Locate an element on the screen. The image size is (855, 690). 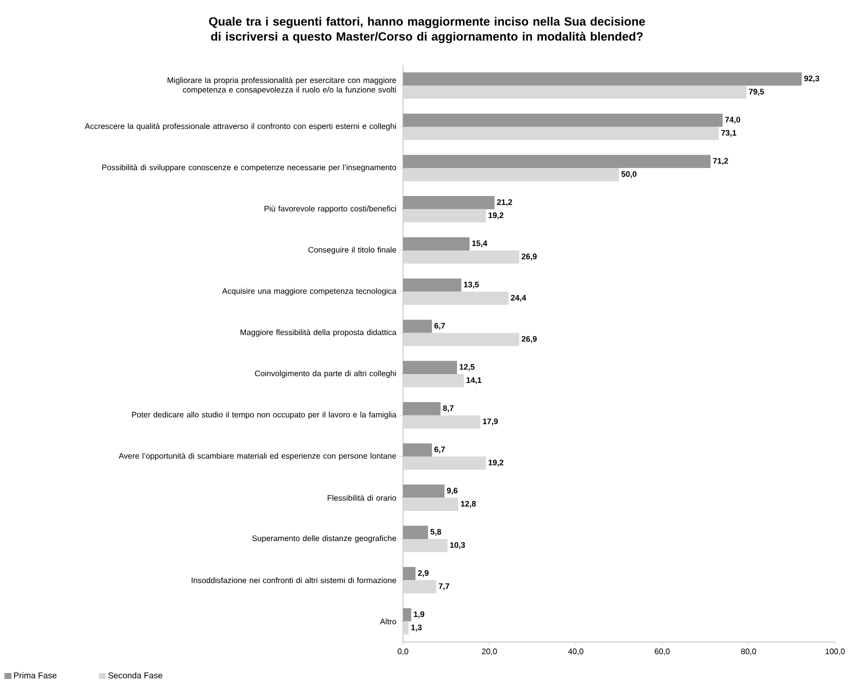
data-label: 50,0 is located at coordinates (628, 174).